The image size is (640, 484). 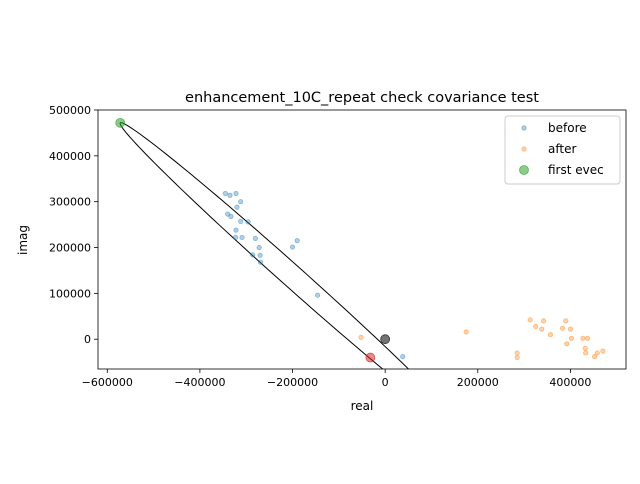 What do you see at coordinates (70, 202) in the screenshot?
I see `y-tick-label-3: 300000` at bounding box center [70, 202].